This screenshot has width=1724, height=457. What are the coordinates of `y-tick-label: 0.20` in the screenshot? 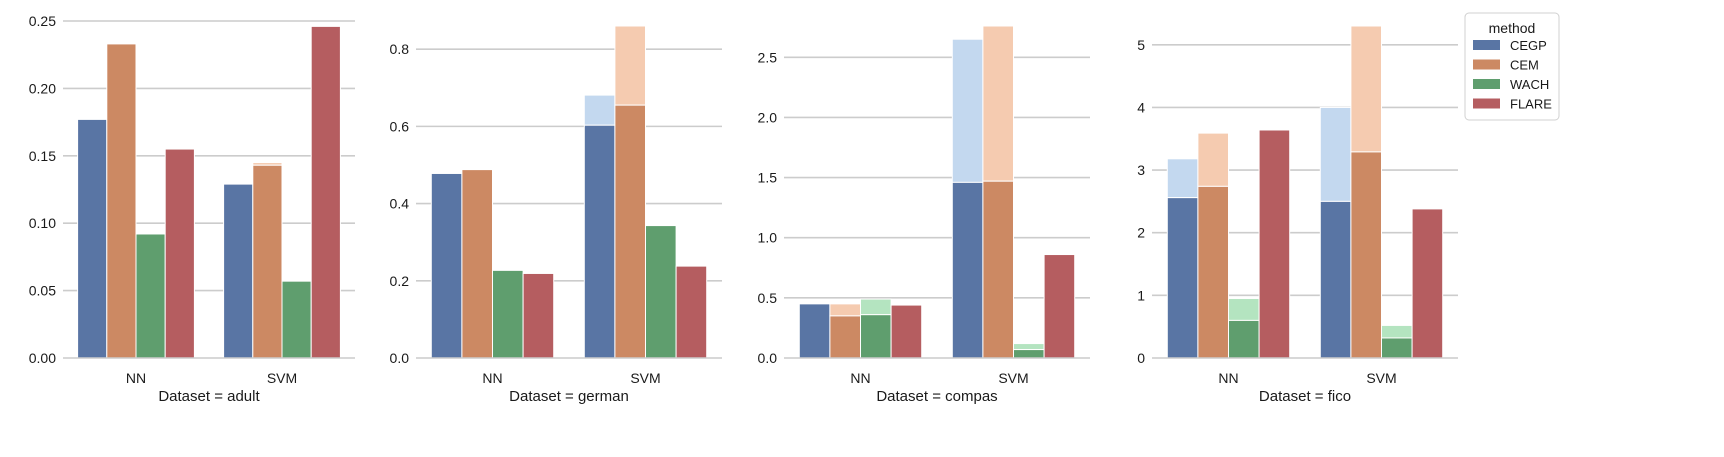 It's located at (42, 88).